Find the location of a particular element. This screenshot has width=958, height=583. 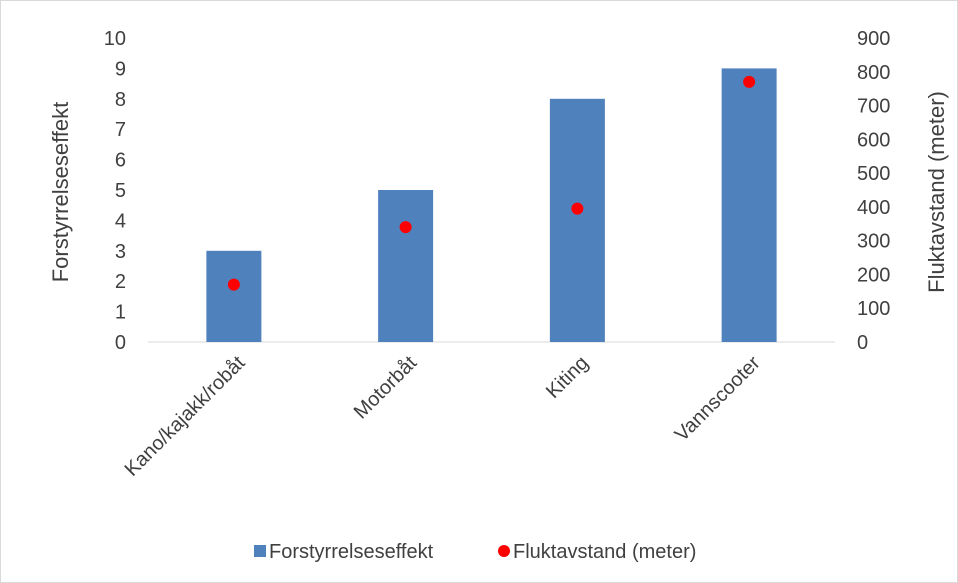

y2-tick-label: 900 is located at coordinates (873, 39).